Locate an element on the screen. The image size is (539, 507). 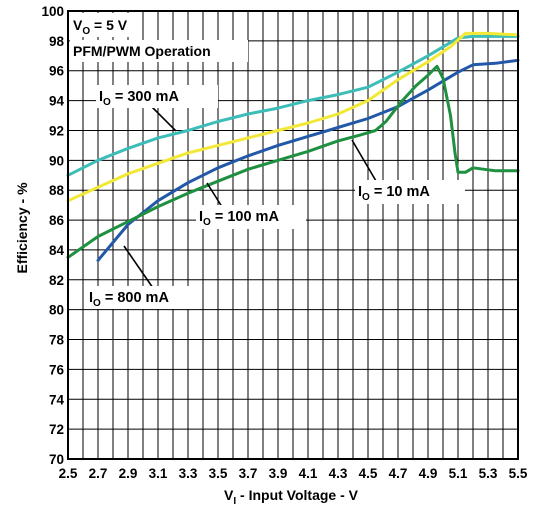
callout-300-leader is located at coordinates (164, 119).